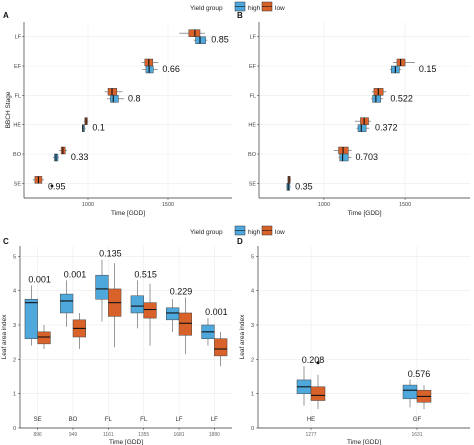 This screenshot has width=474, height=445. Describe the element at coordinates (110, 254) in the screenshot. I see `p-value-label: 0.135` at that location.